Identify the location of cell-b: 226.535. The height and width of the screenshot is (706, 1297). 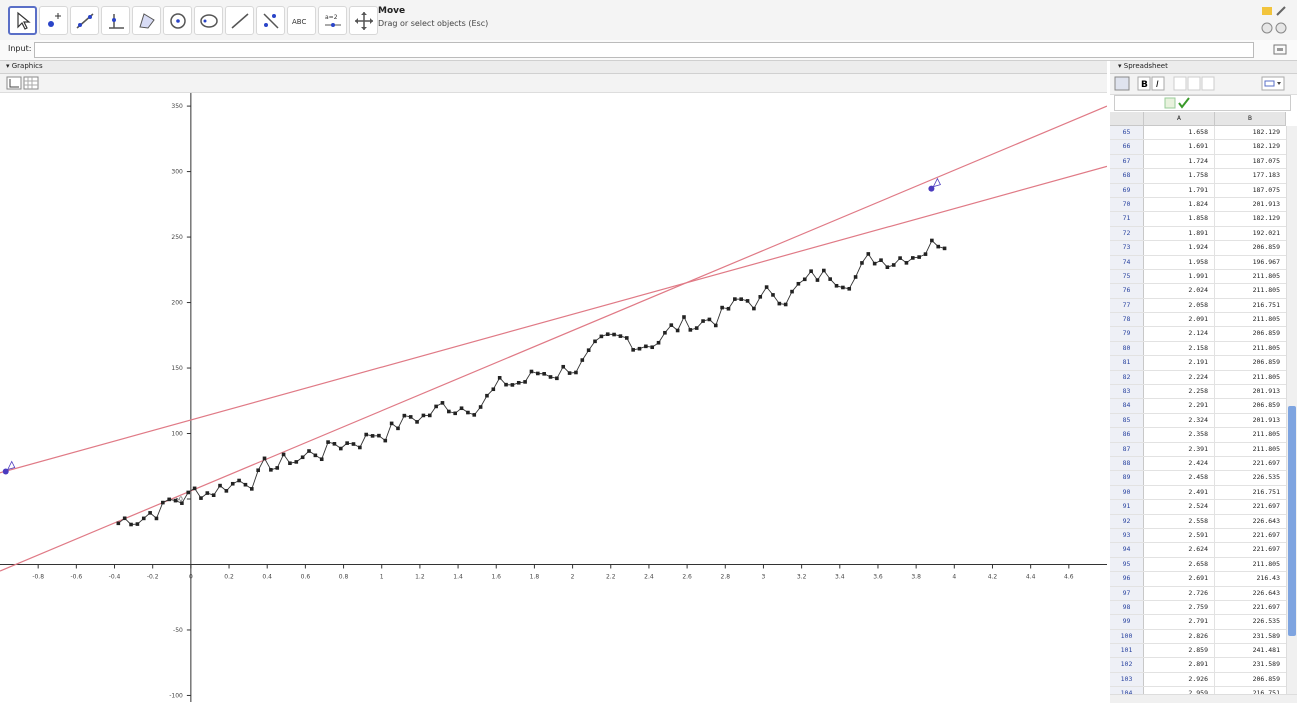
(1266, 621).